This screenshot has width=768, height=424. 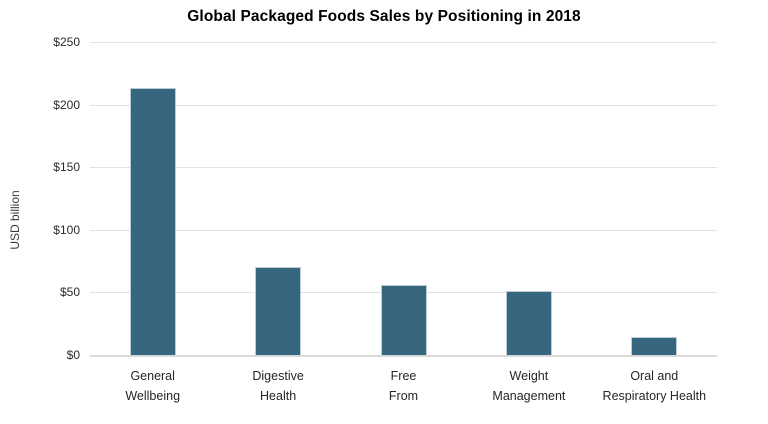 I want to click on x-axis-category-label-general-wellbeing: General Wellbeing, so click(x=152, y=386).